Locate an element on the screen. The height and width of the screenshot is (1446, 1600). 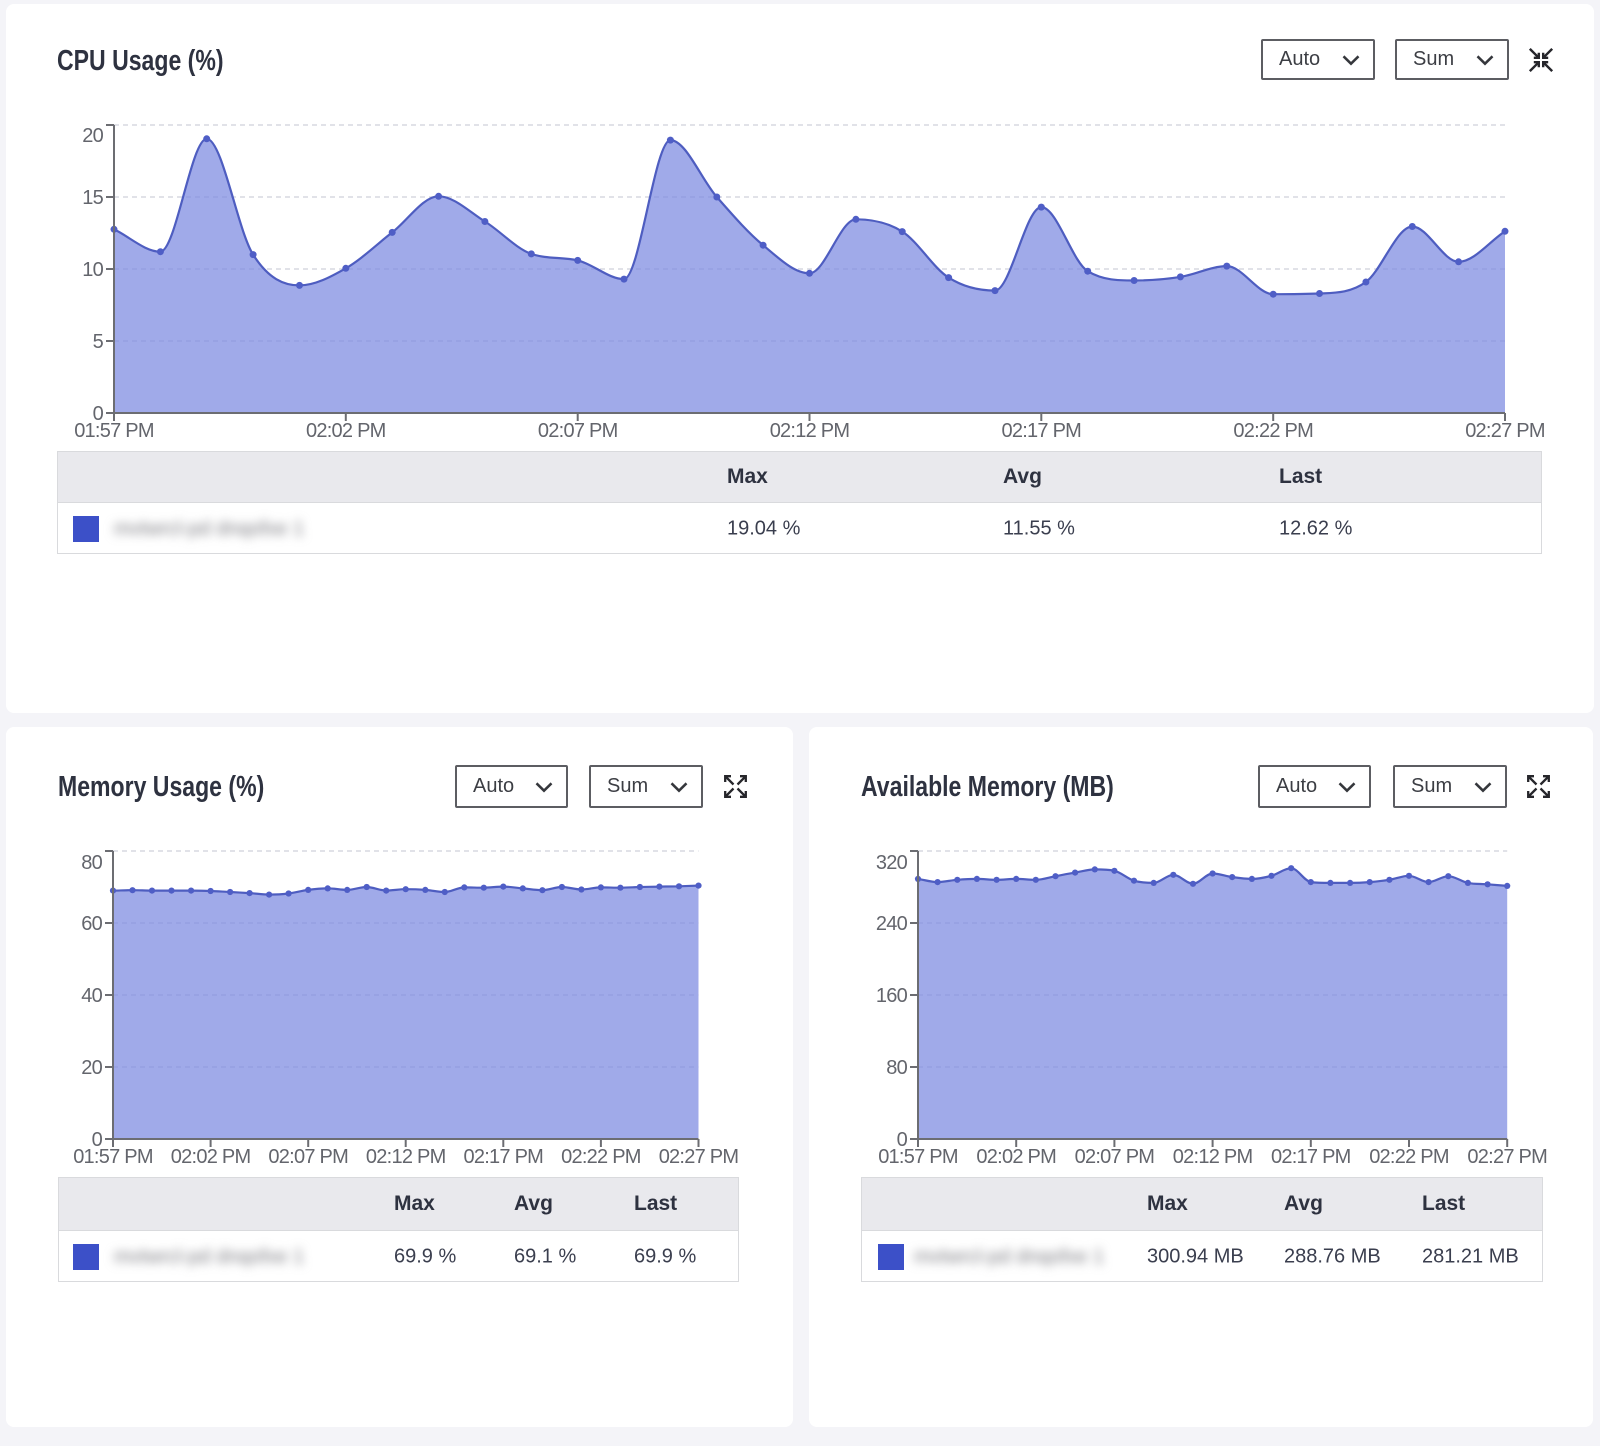
svg-text: 320 is located at coordinates (892, 863).